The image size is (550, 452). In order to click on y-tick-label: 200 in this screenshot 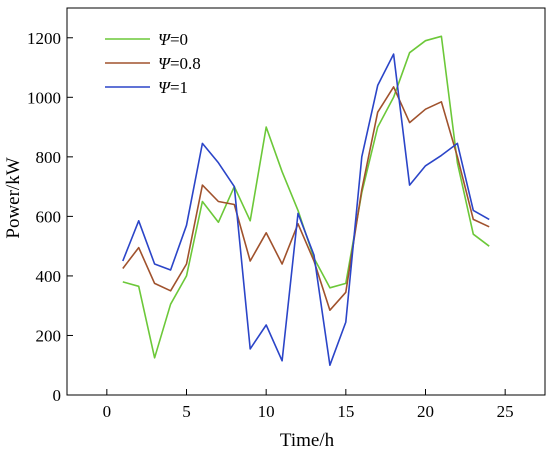, I will do `click(49, 335)`.